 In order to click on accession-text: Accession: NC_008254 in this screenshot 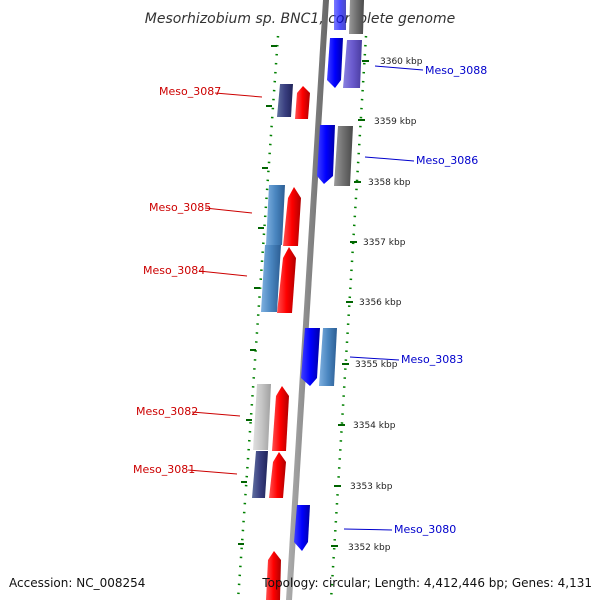, I will do `click(77, 583)`.